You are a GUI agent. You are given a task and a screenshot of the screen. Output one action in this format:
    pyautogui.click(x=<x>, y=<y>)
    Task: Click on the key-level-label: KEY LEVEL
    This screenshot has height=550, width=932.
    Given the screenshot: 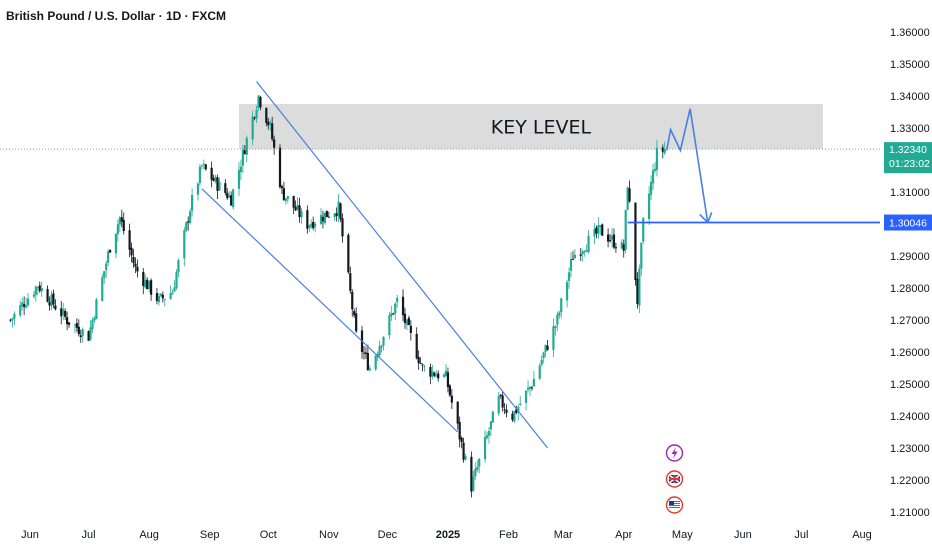 What is the action you would take?
    pyautogui.click(x=541, y=128)
    